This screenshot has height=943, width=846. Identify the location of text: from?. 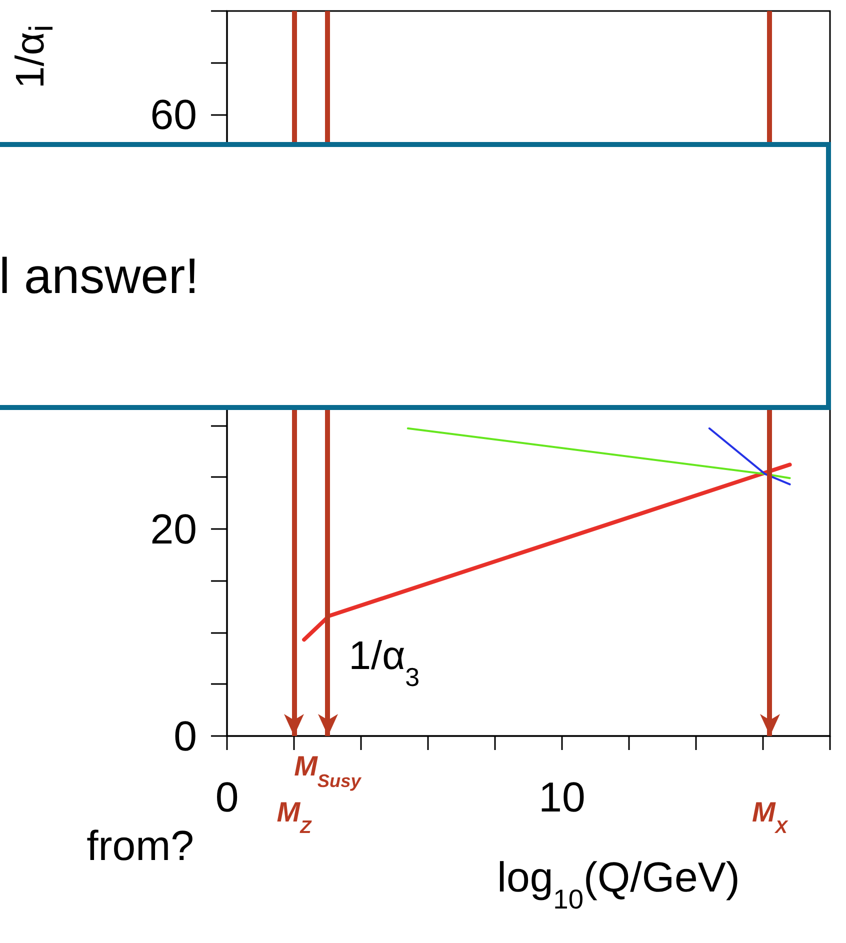
(140, 846).